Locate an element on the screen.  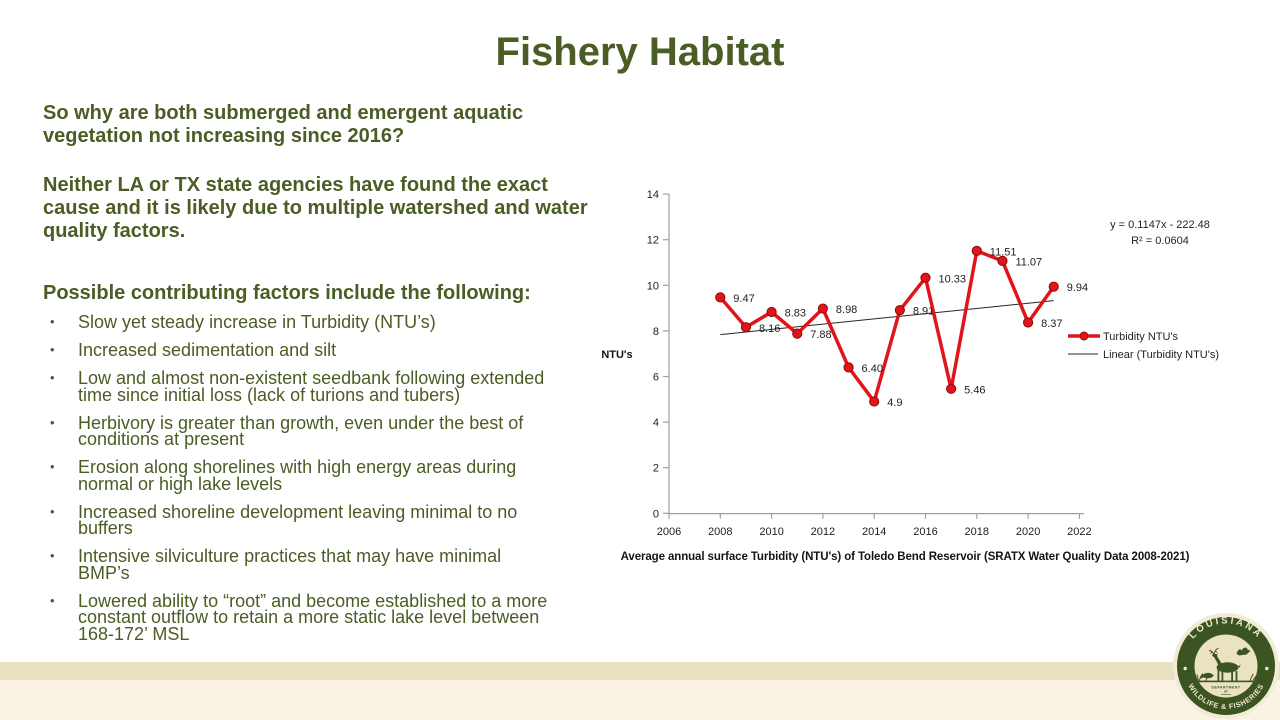
x-tick-label: 2014 is located at coordinates (874, 532).